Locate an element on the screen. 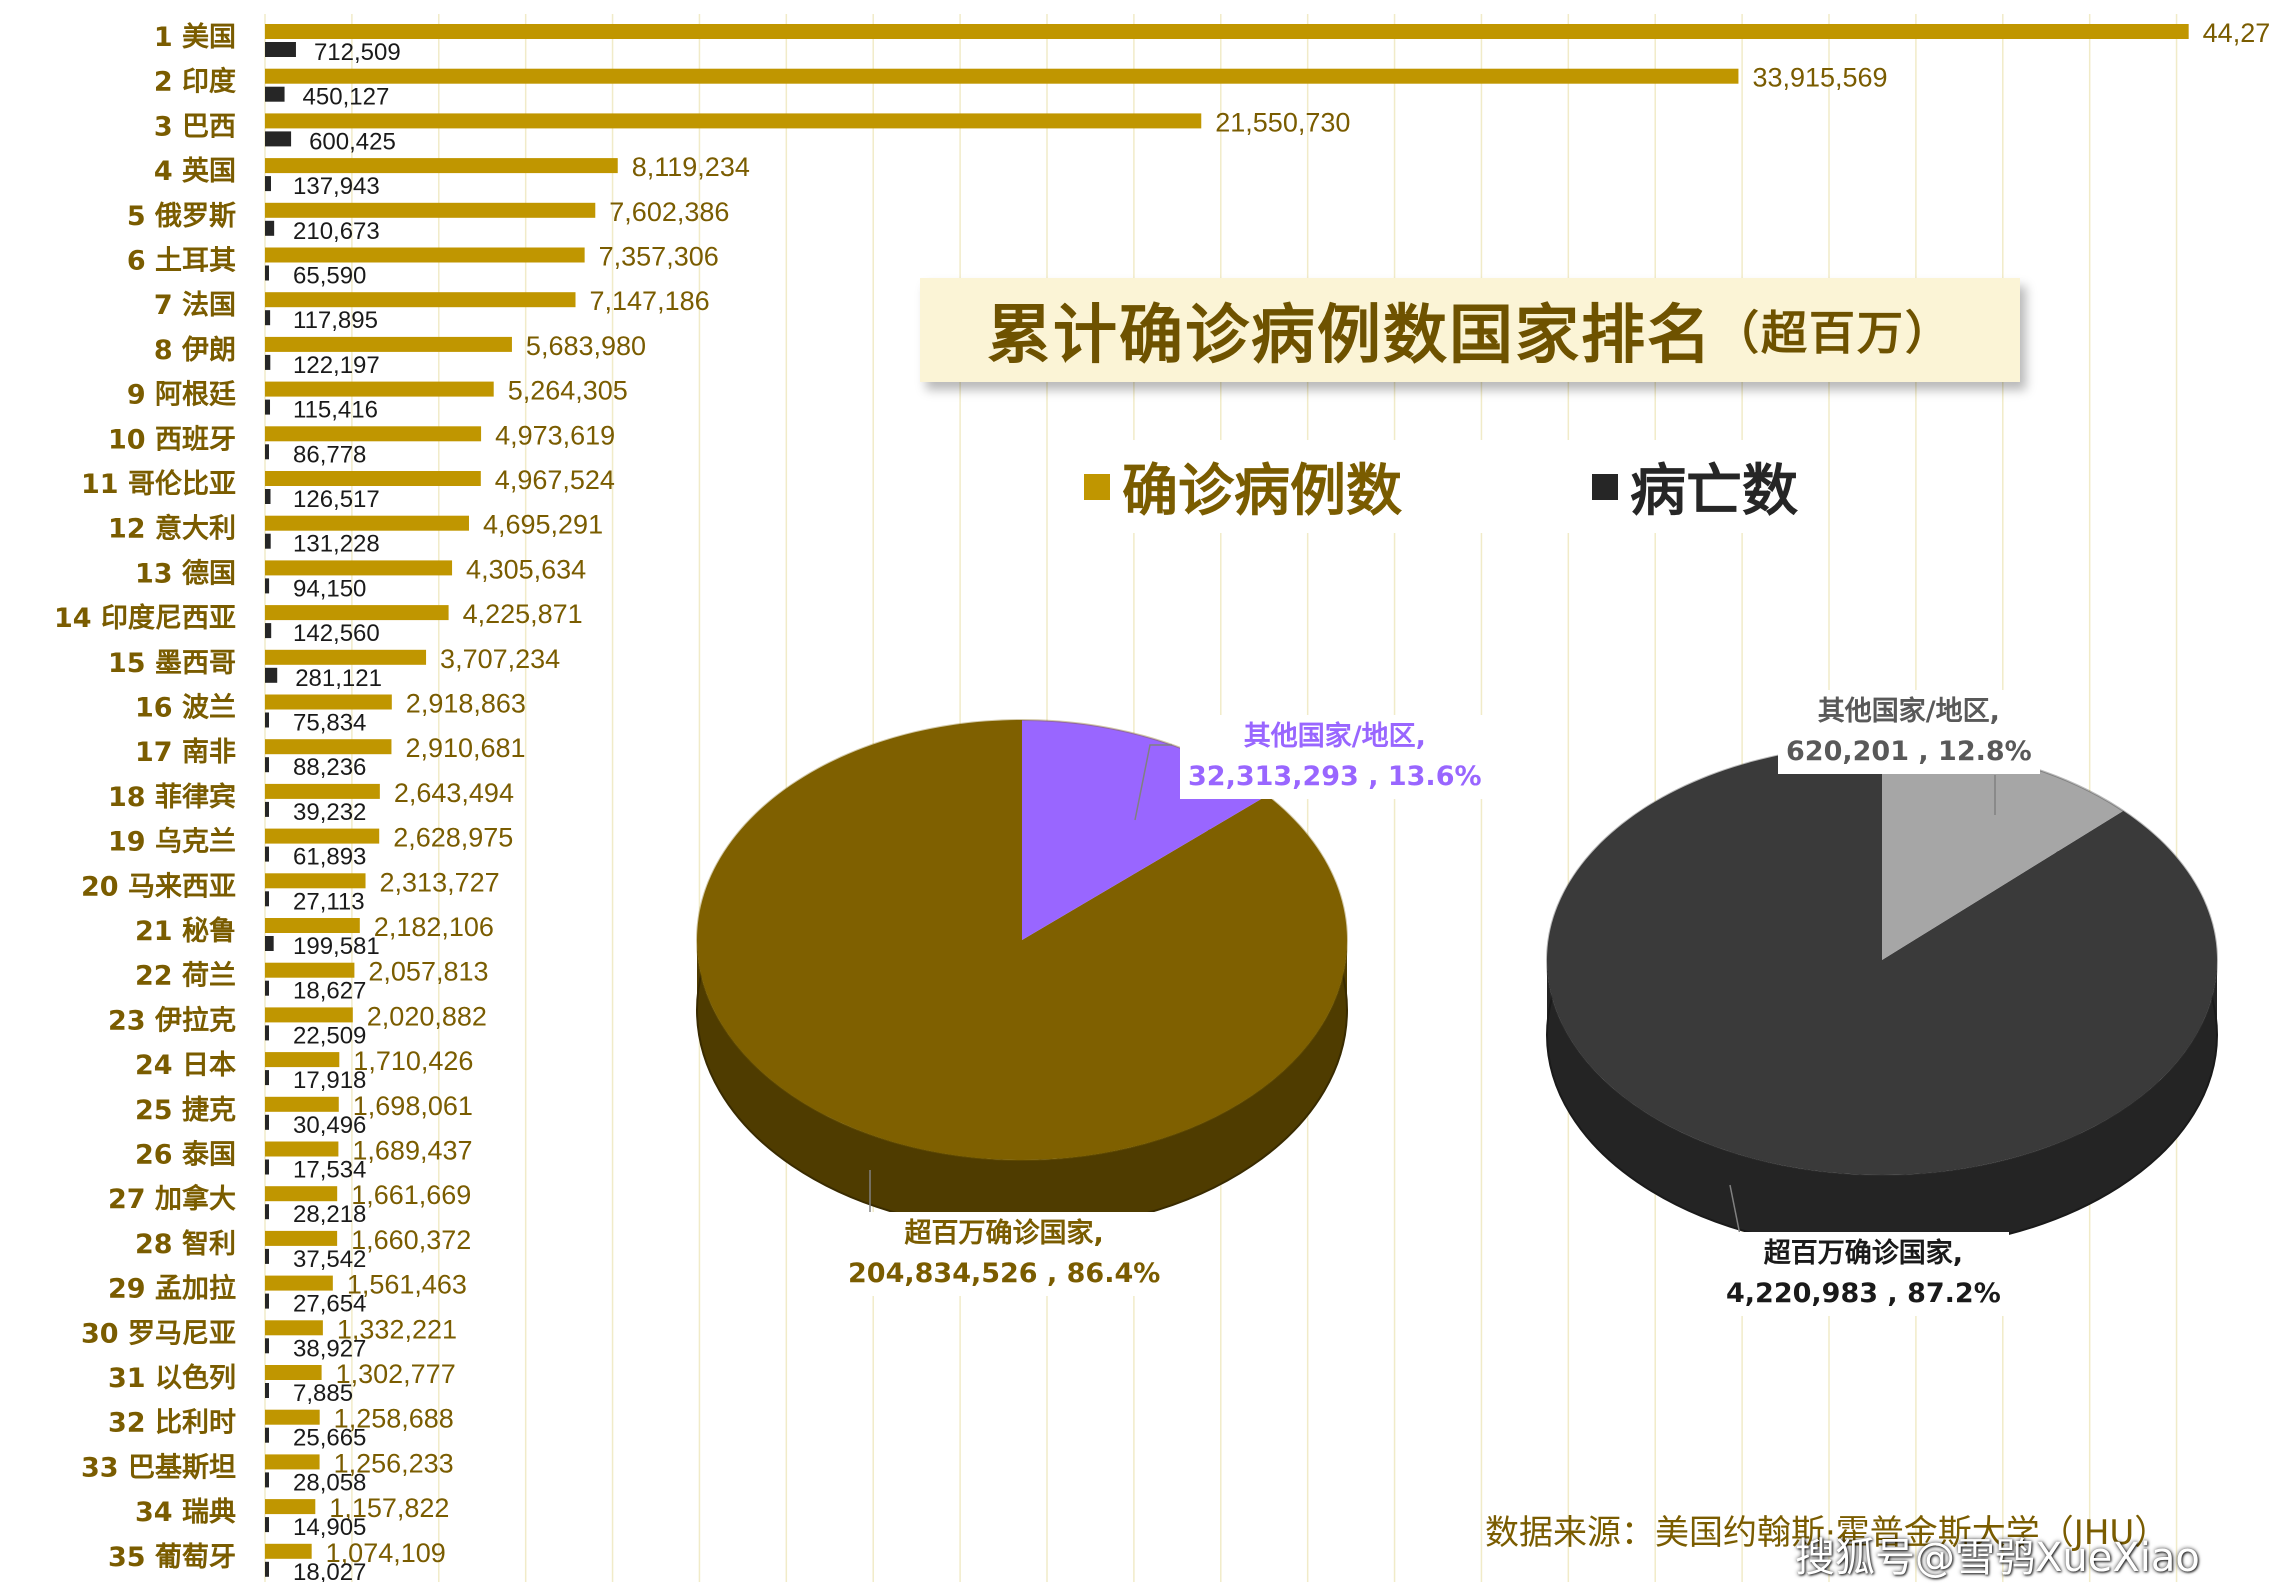  category-label: 6 土耳其 is located at coordinates (181, 261).